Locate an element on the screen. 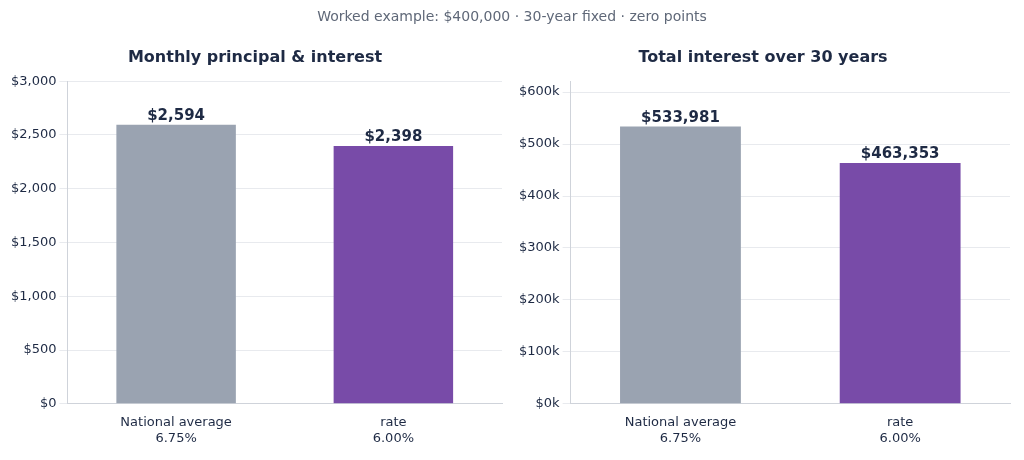  y-tick-label: $0k is located at coordinates (548, 403).